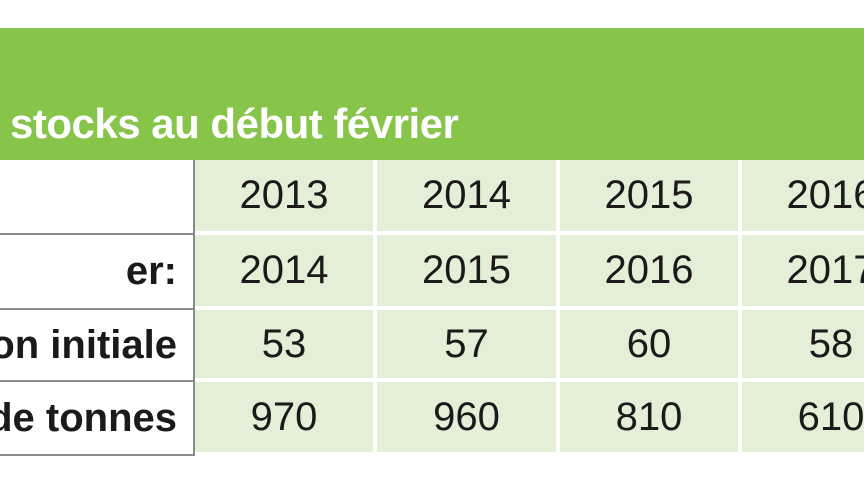 This screenshot has height=486, width=864. Describe the element at coordinates (97, 346) in the screenshot. I see `row-label: on initiale` at that location.